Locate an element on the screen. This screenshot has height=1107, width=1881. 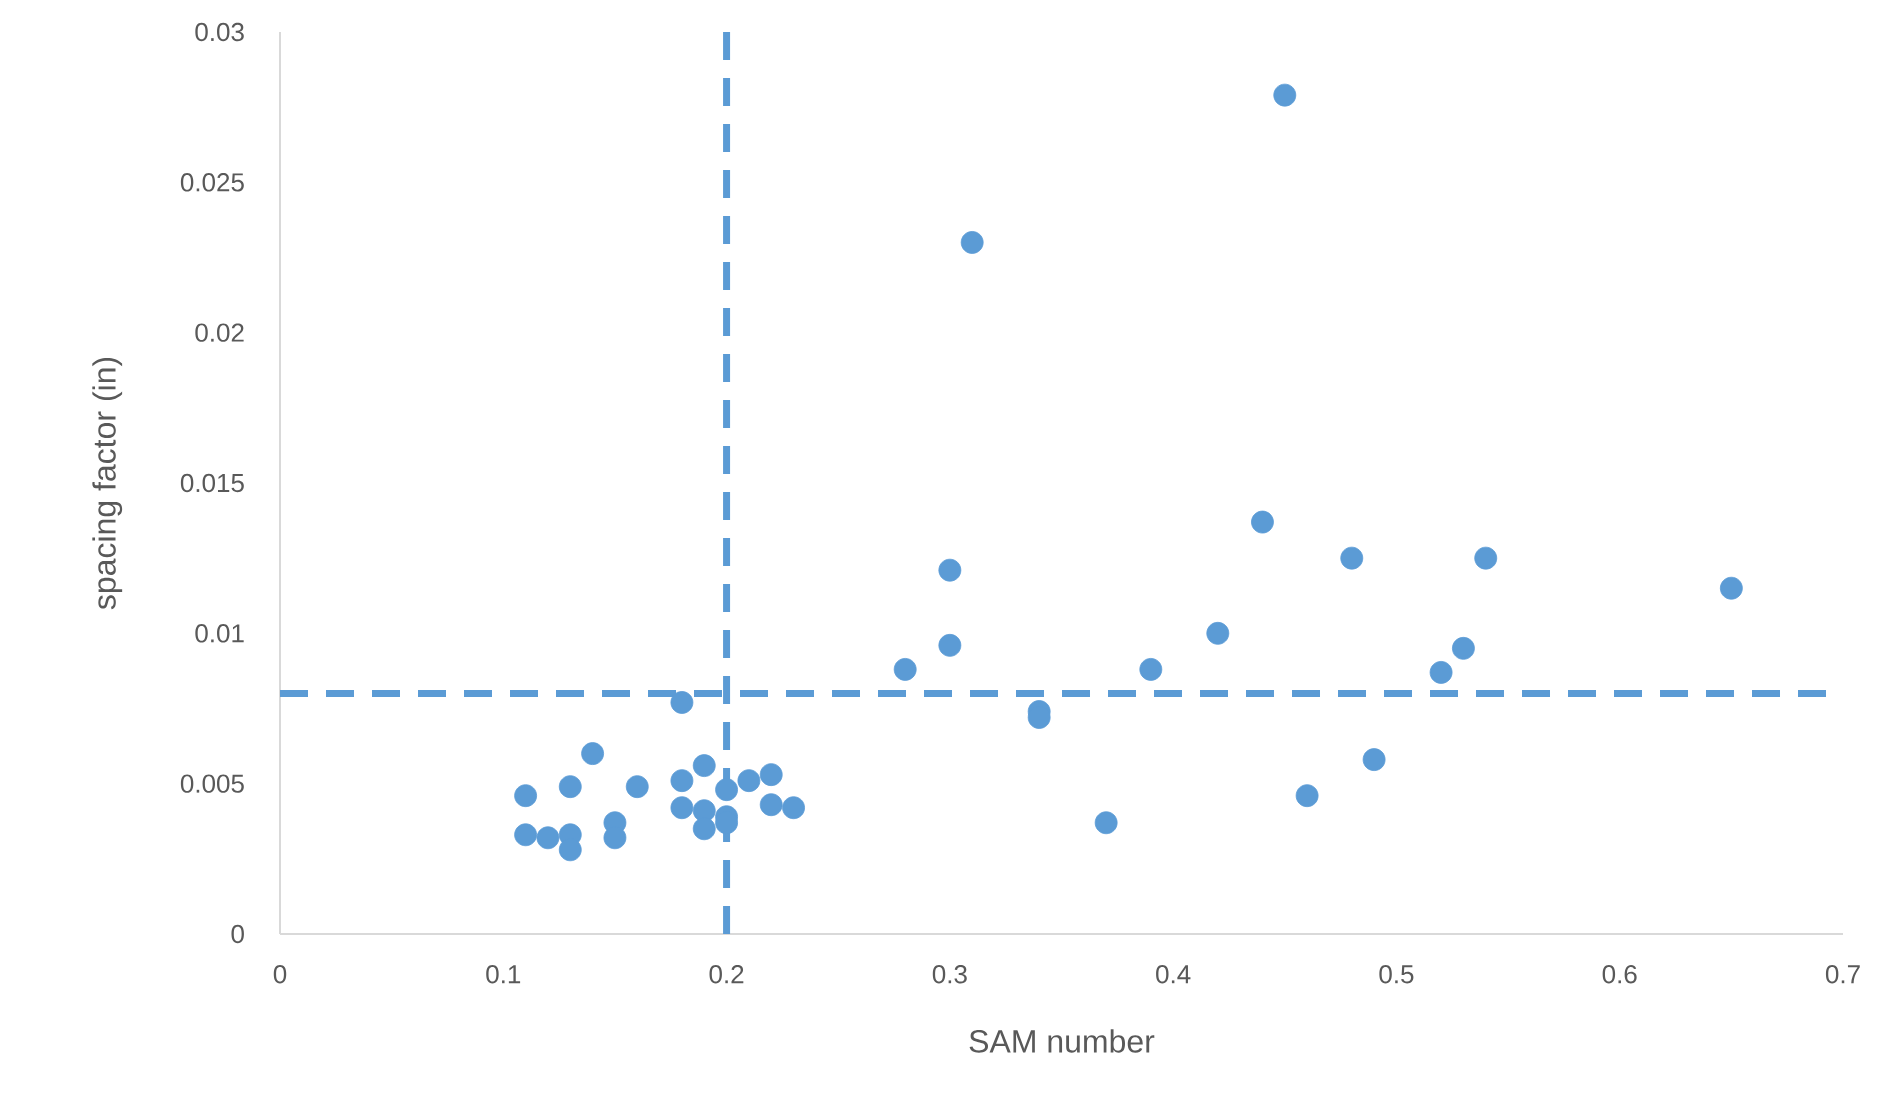
x-tick-label: 0.3 is located at coordinates (949, 974).